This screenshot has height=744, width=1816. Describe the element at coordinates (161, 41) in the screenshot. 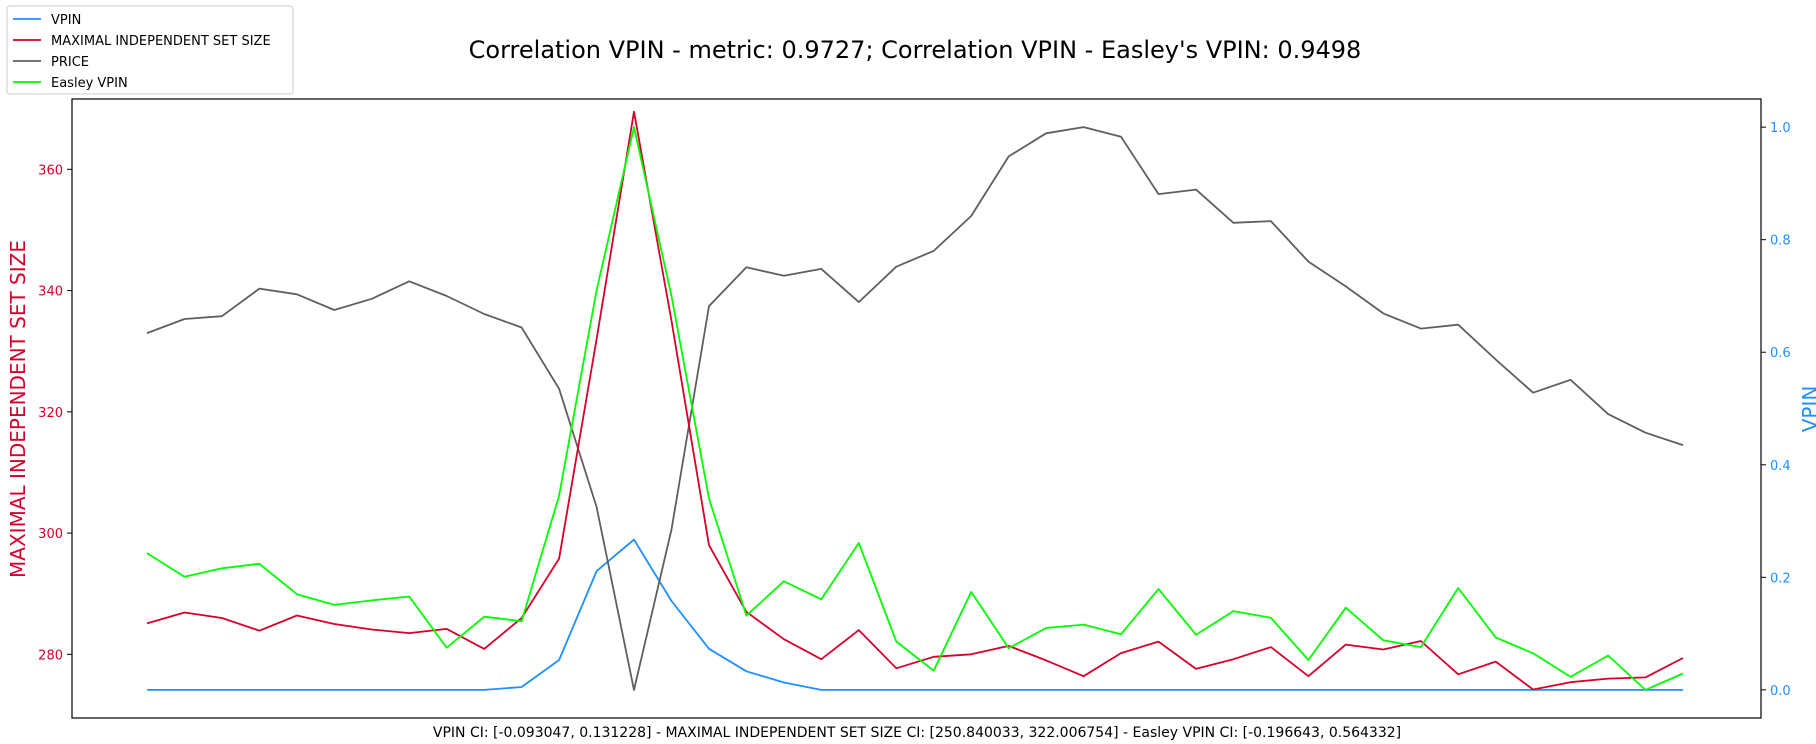

I see `legend-label-maximal-independent-set-size: MAXIMAL INDEPENDENT SET SIZE` at that location.